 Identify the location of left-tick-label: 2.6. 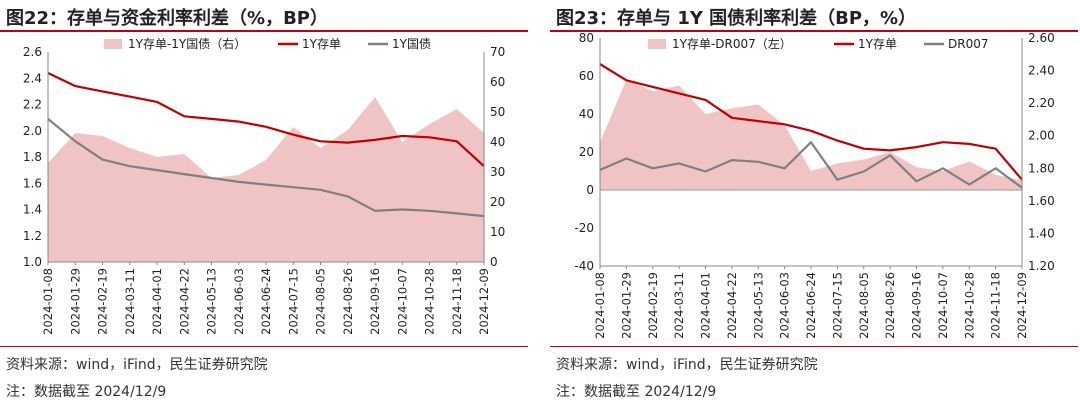
(32, 52).